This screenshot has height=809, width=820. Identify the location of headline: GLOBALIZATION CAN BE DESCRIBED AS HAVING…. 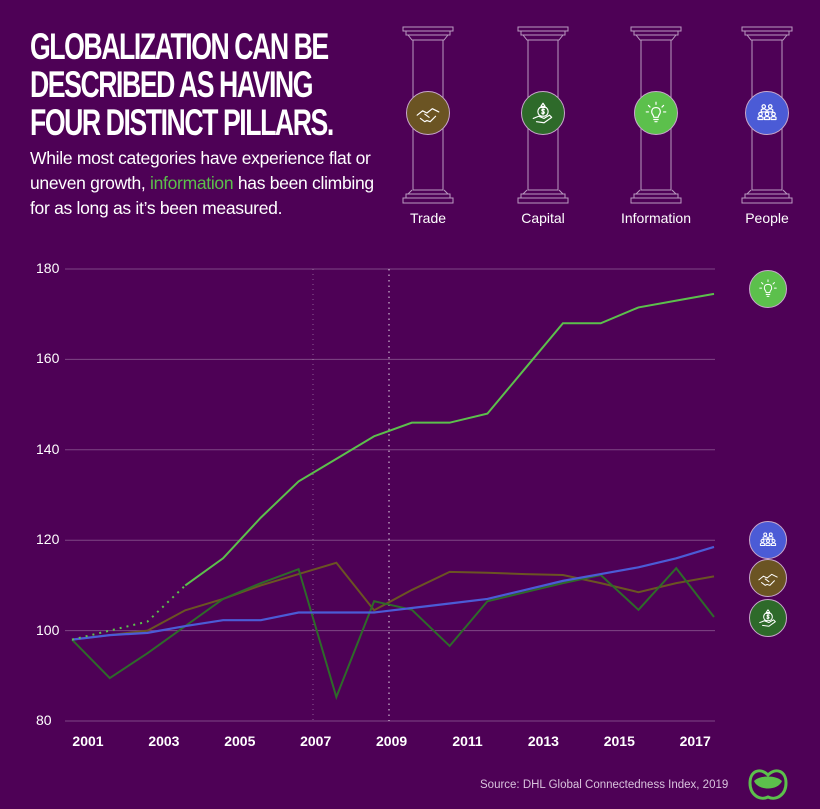
(182, 84).